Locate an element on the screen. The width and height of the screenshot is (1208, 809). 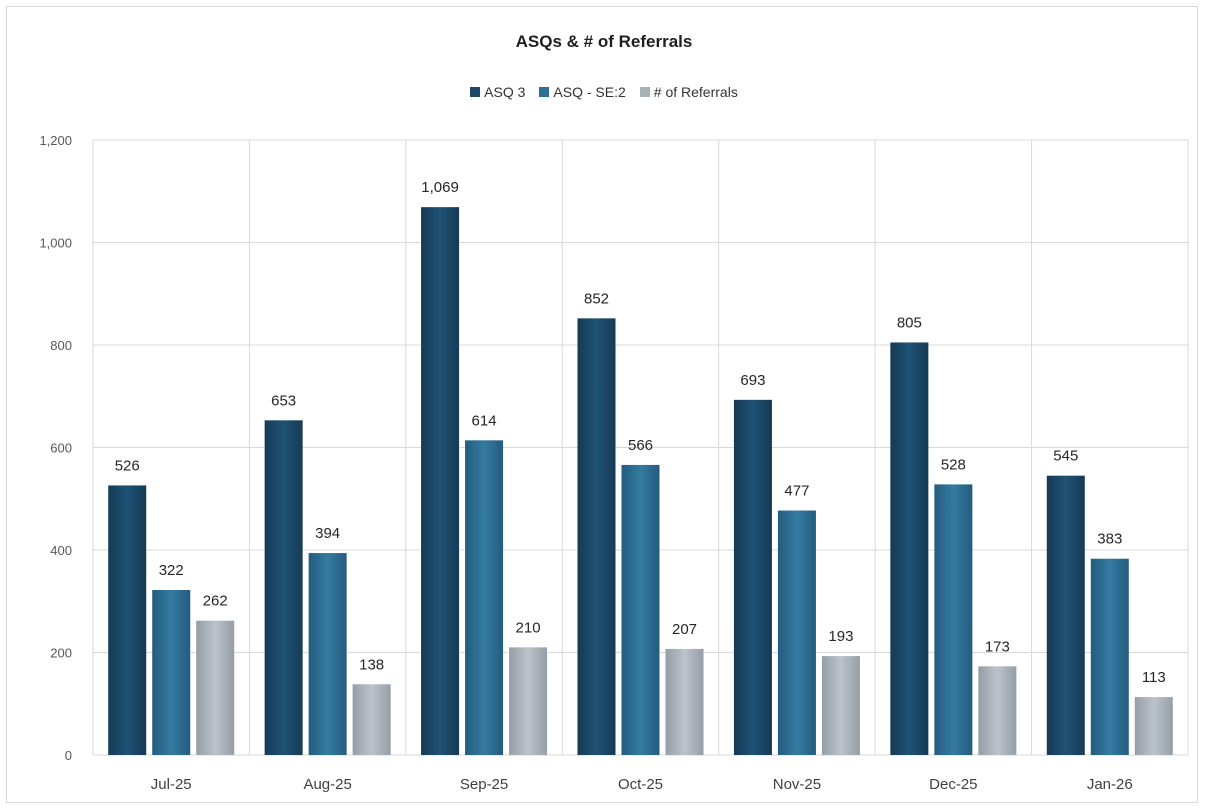
chart-legend: ASQ 3 ASQ - SE:2 # of Referrals is located at coordinates (604, 92).